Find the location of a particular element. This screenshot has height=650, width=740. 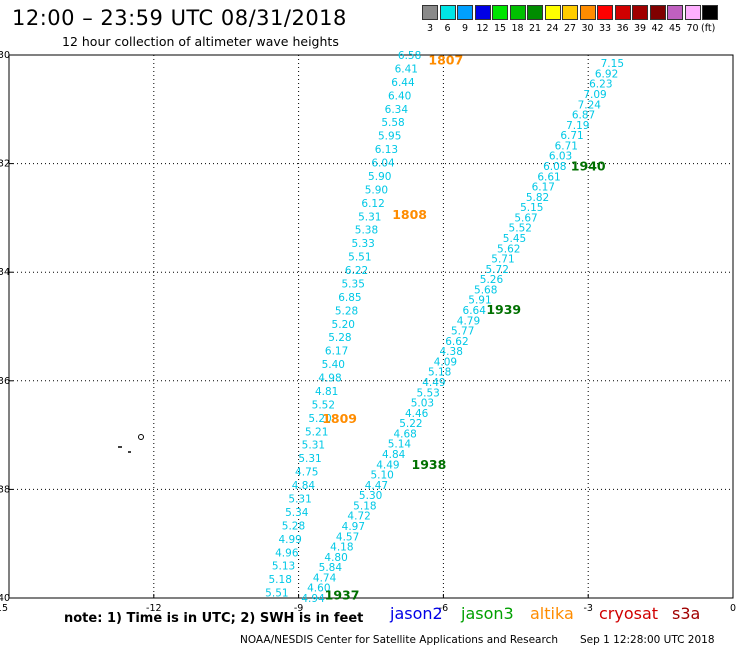

scale-label: 6 is located at coordinates (447, 28).